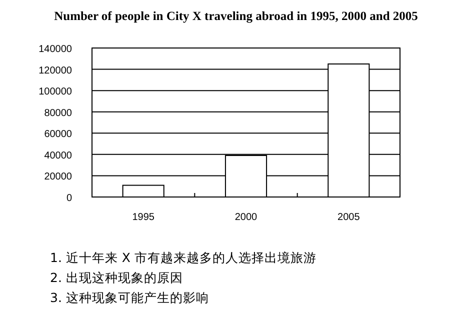 Image resolution: width=472 pixels, height=320 pixels. Describe the element at coordinates (69, 198) in the screenshot. I see `y-tick-label: 0` at that location.